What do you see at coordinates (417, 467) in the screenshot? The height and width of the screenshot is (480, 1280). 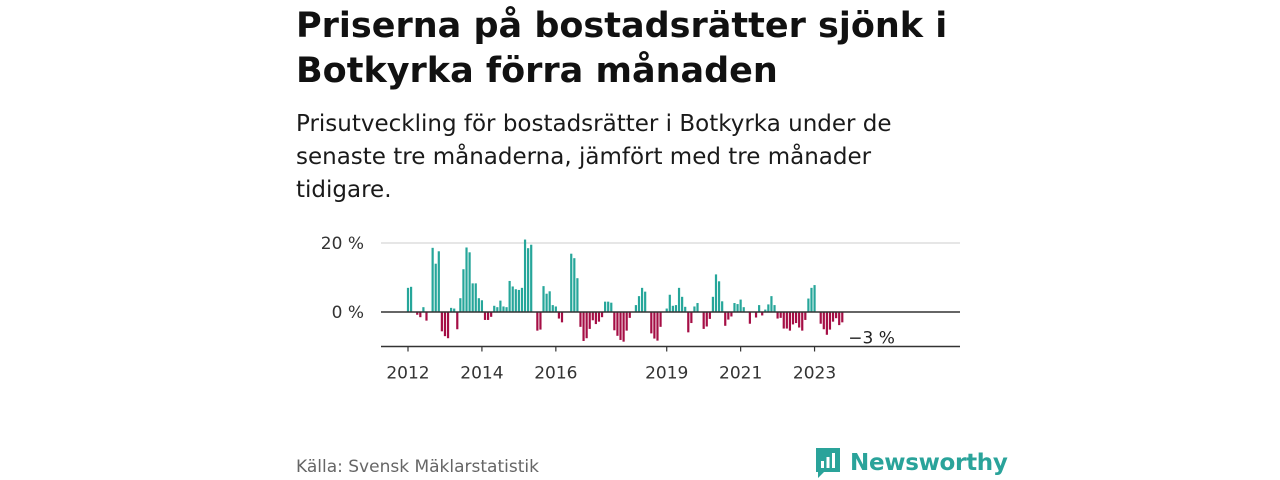 I see `source-note: Källa: Svensk Mäklarstatistik` at bounding box center [417, 467].